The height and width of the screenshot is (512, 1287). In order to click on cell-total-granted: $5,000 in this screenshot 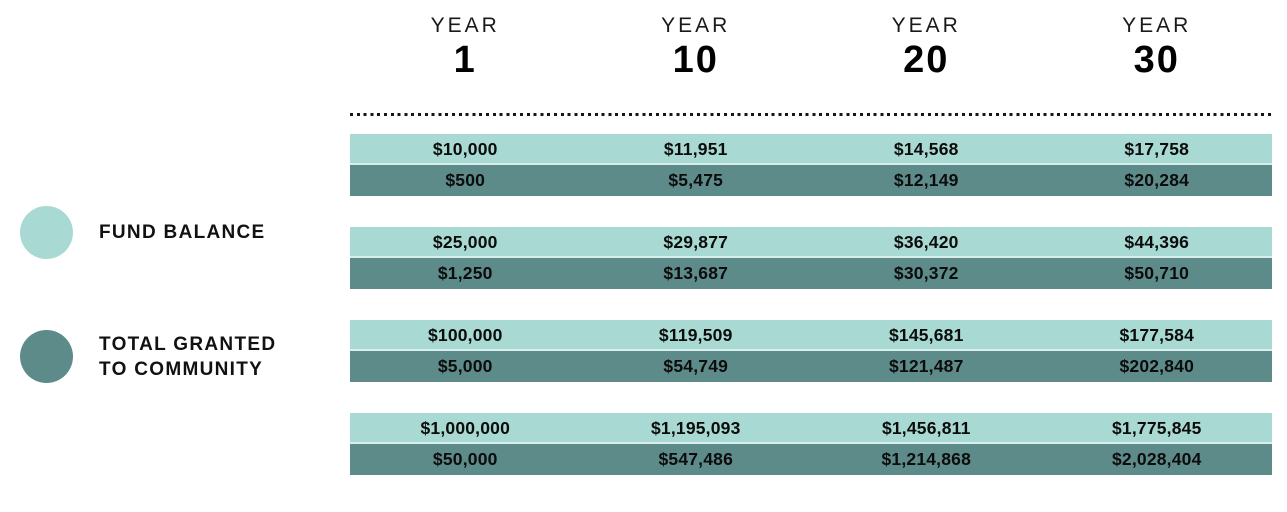, I will do `click(465, 366)`.